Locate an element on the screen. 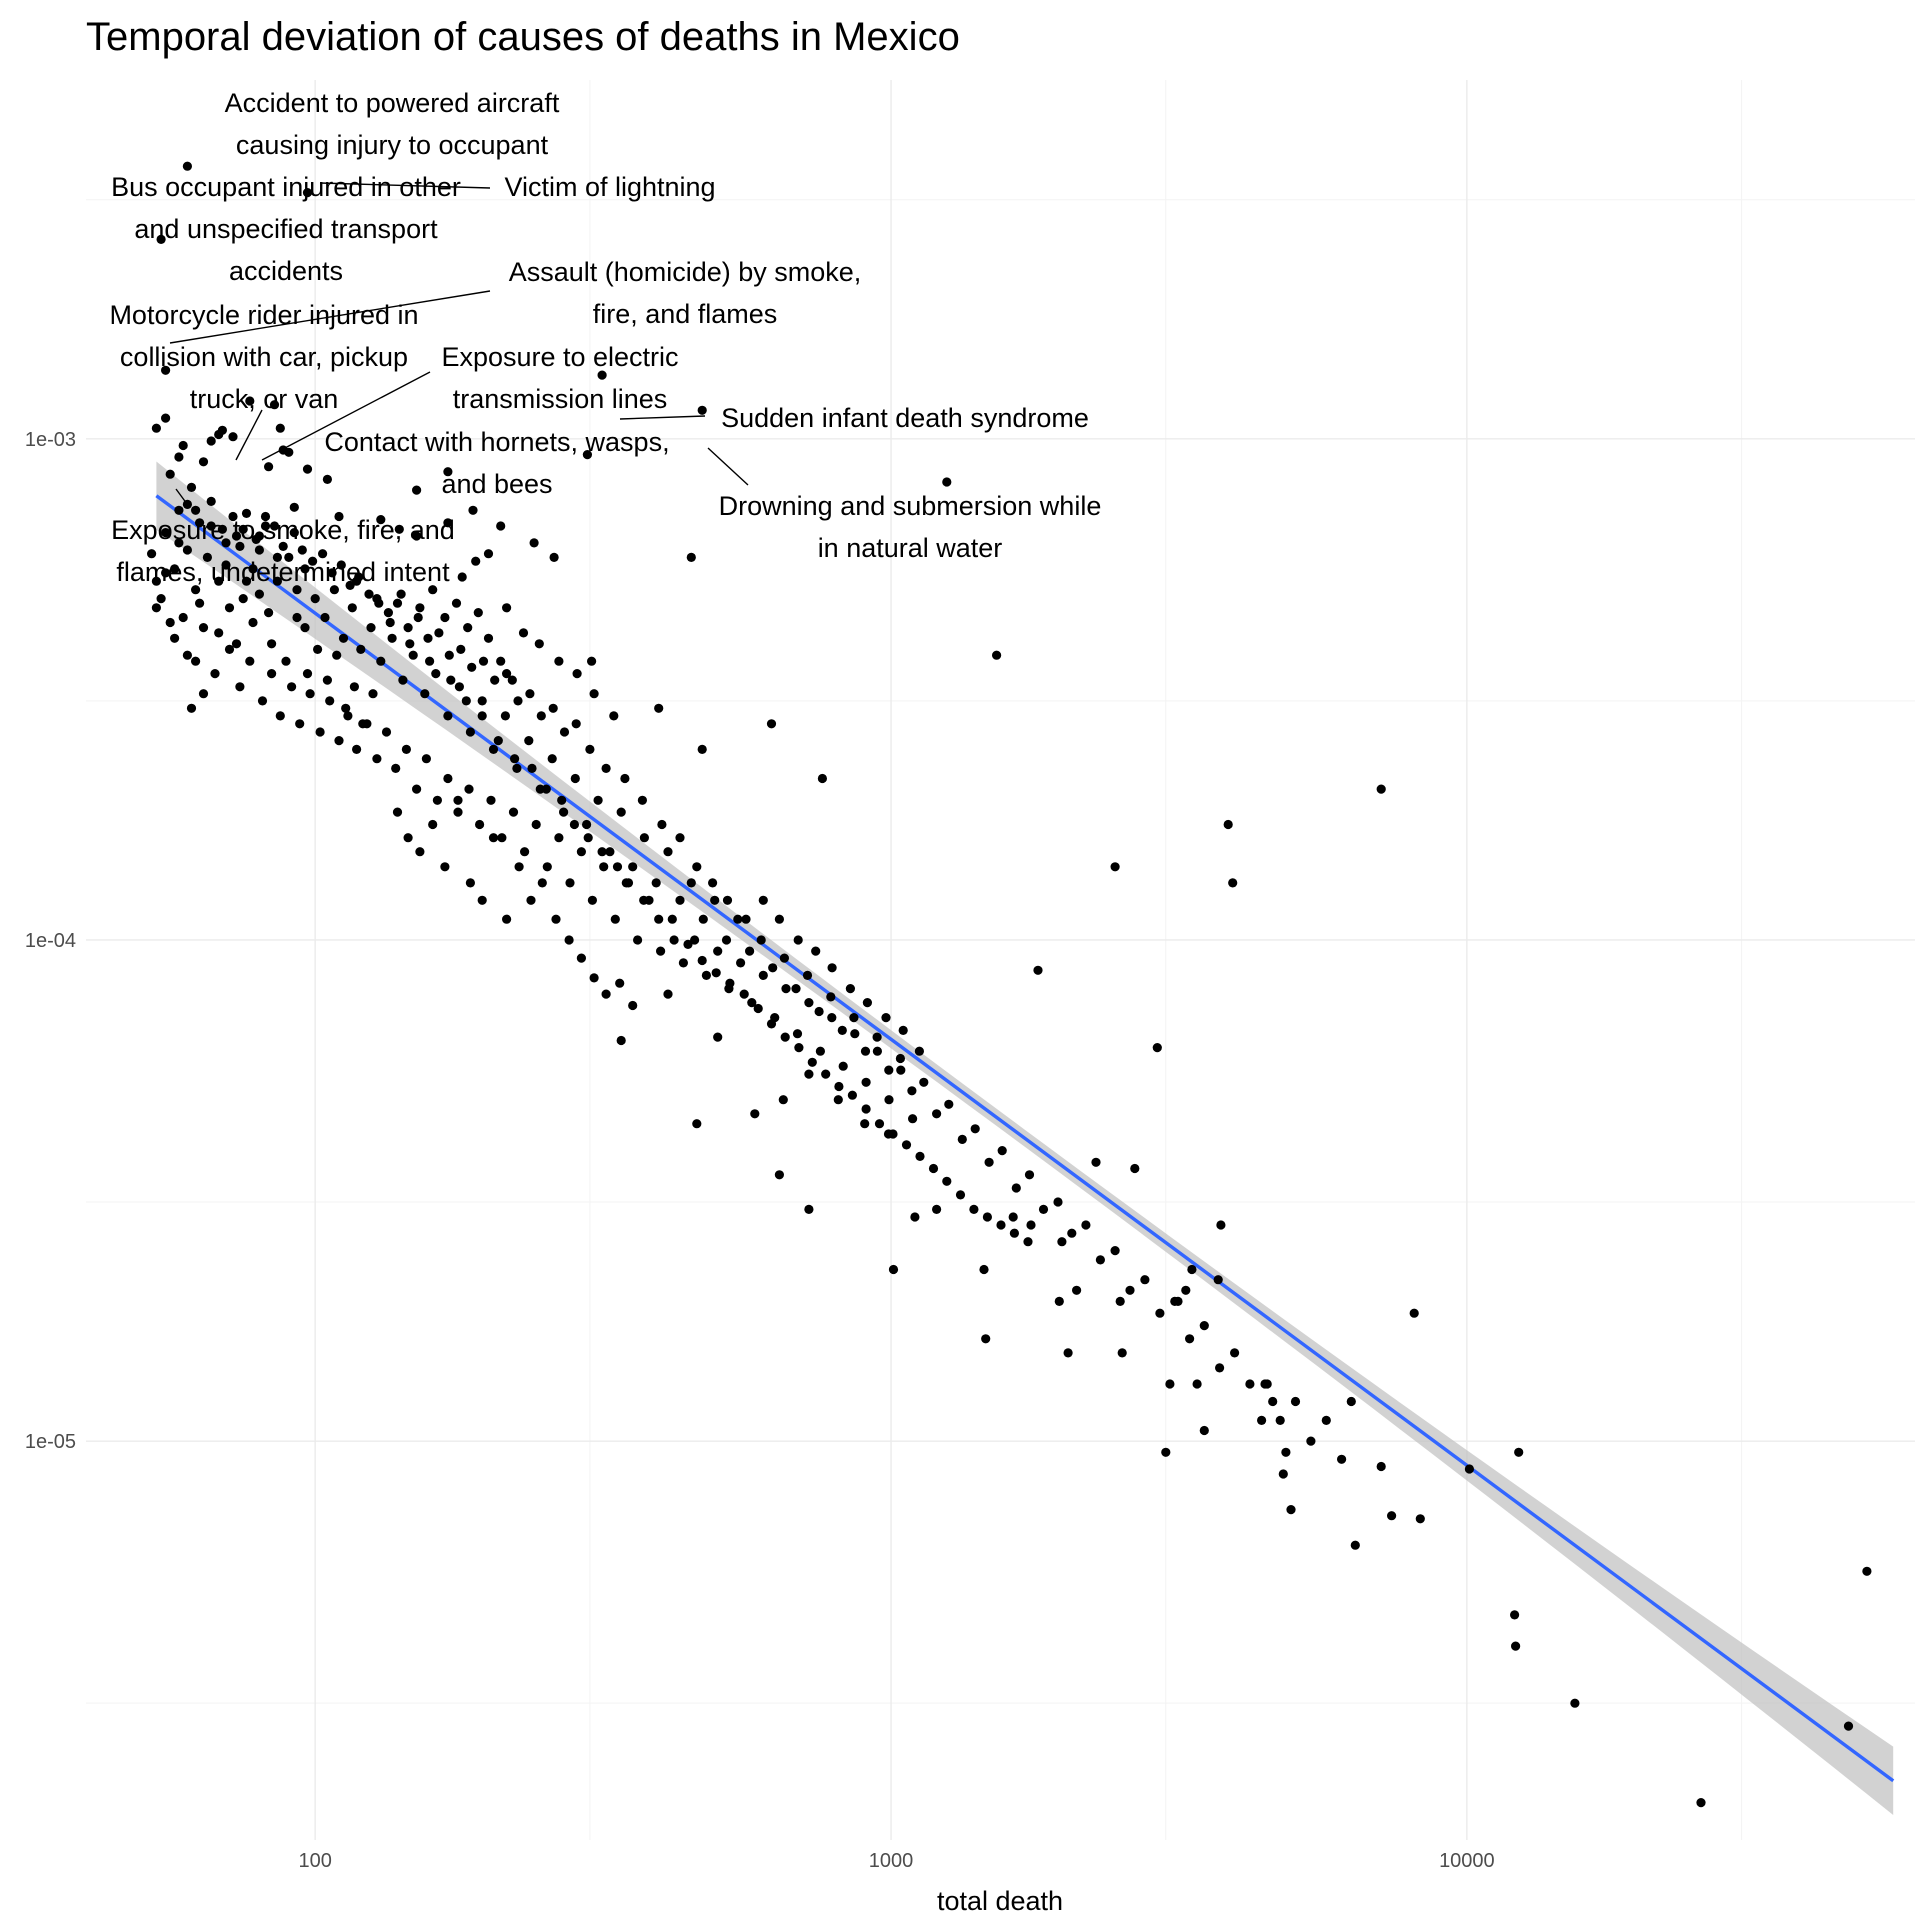  x-axis-ticks: 100 1000 10000 is located at coordinates (896, 1861).